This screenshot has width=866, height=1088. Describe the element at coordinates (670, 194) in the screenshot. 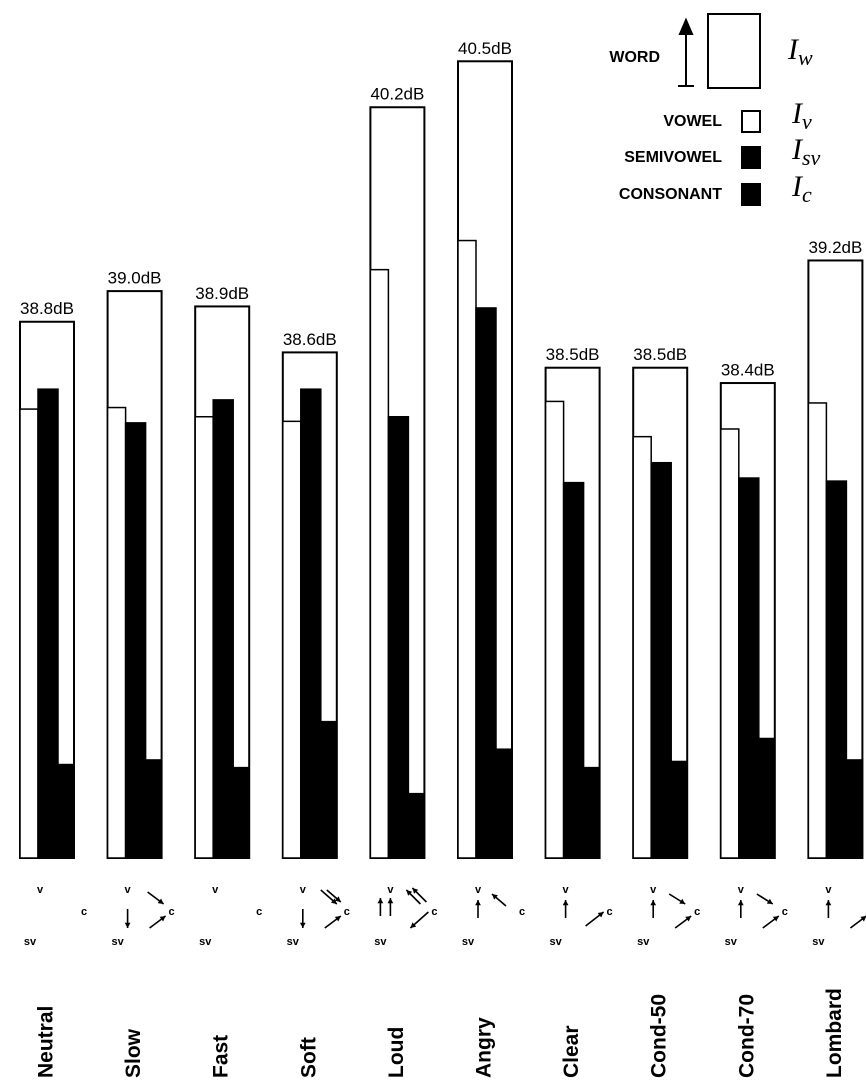

I see `legend-label: CONSONANT` at that location.